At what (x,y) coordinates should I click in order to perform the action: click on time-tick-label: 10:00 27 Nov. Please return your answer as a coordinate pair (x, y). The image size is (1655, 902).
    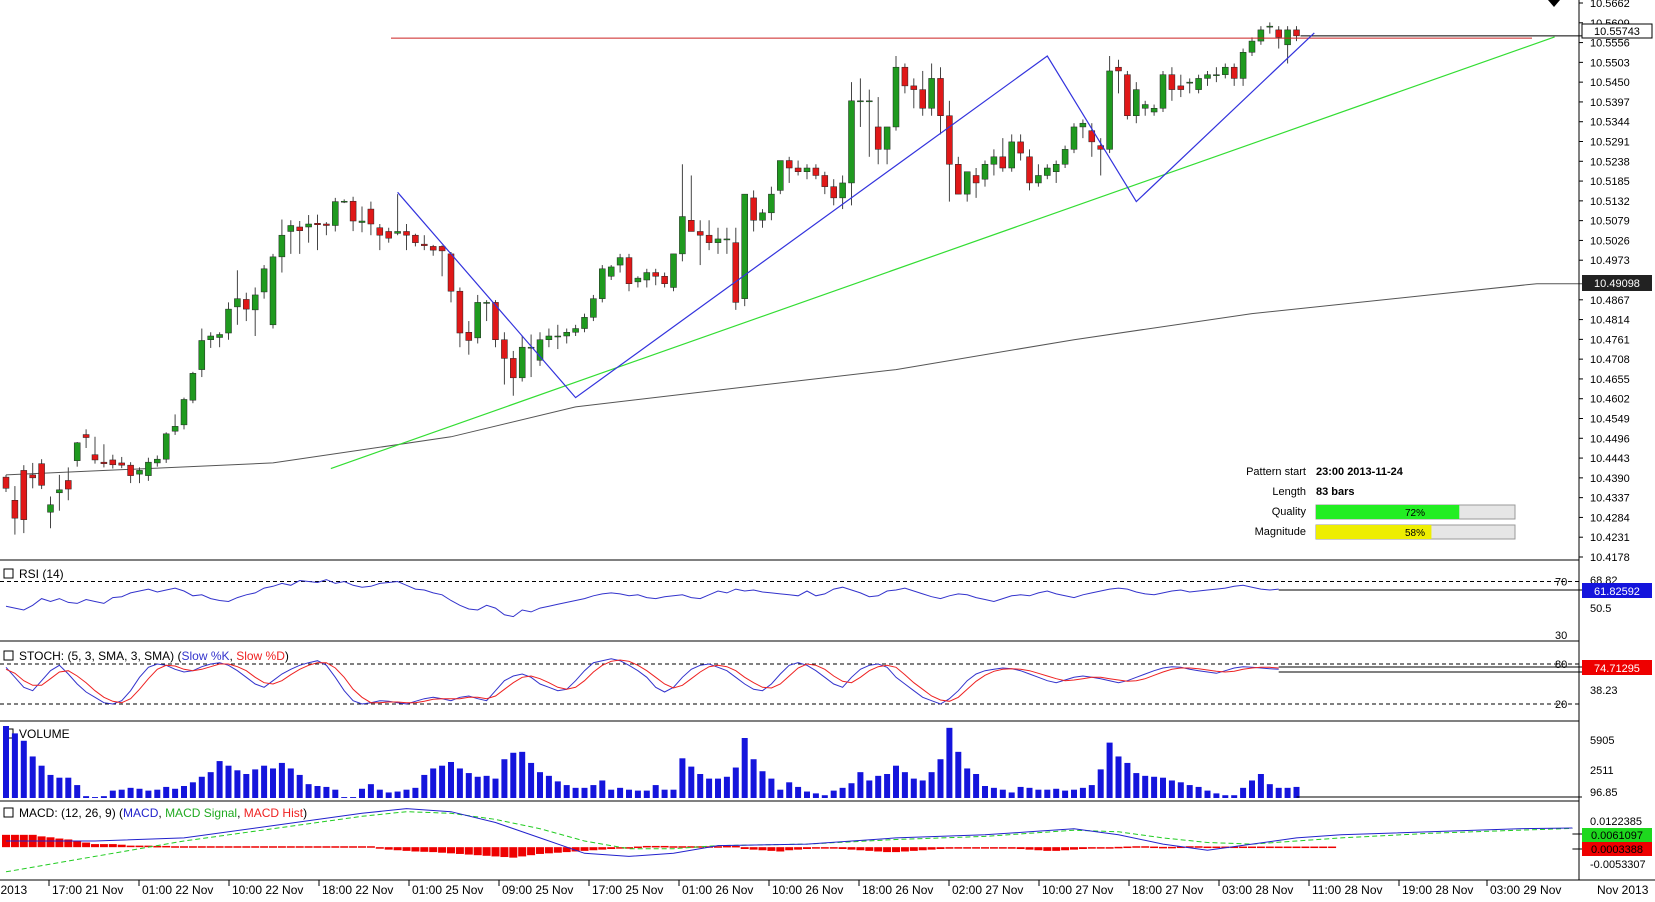
    Looking at the image, I should click on (1077, 890).